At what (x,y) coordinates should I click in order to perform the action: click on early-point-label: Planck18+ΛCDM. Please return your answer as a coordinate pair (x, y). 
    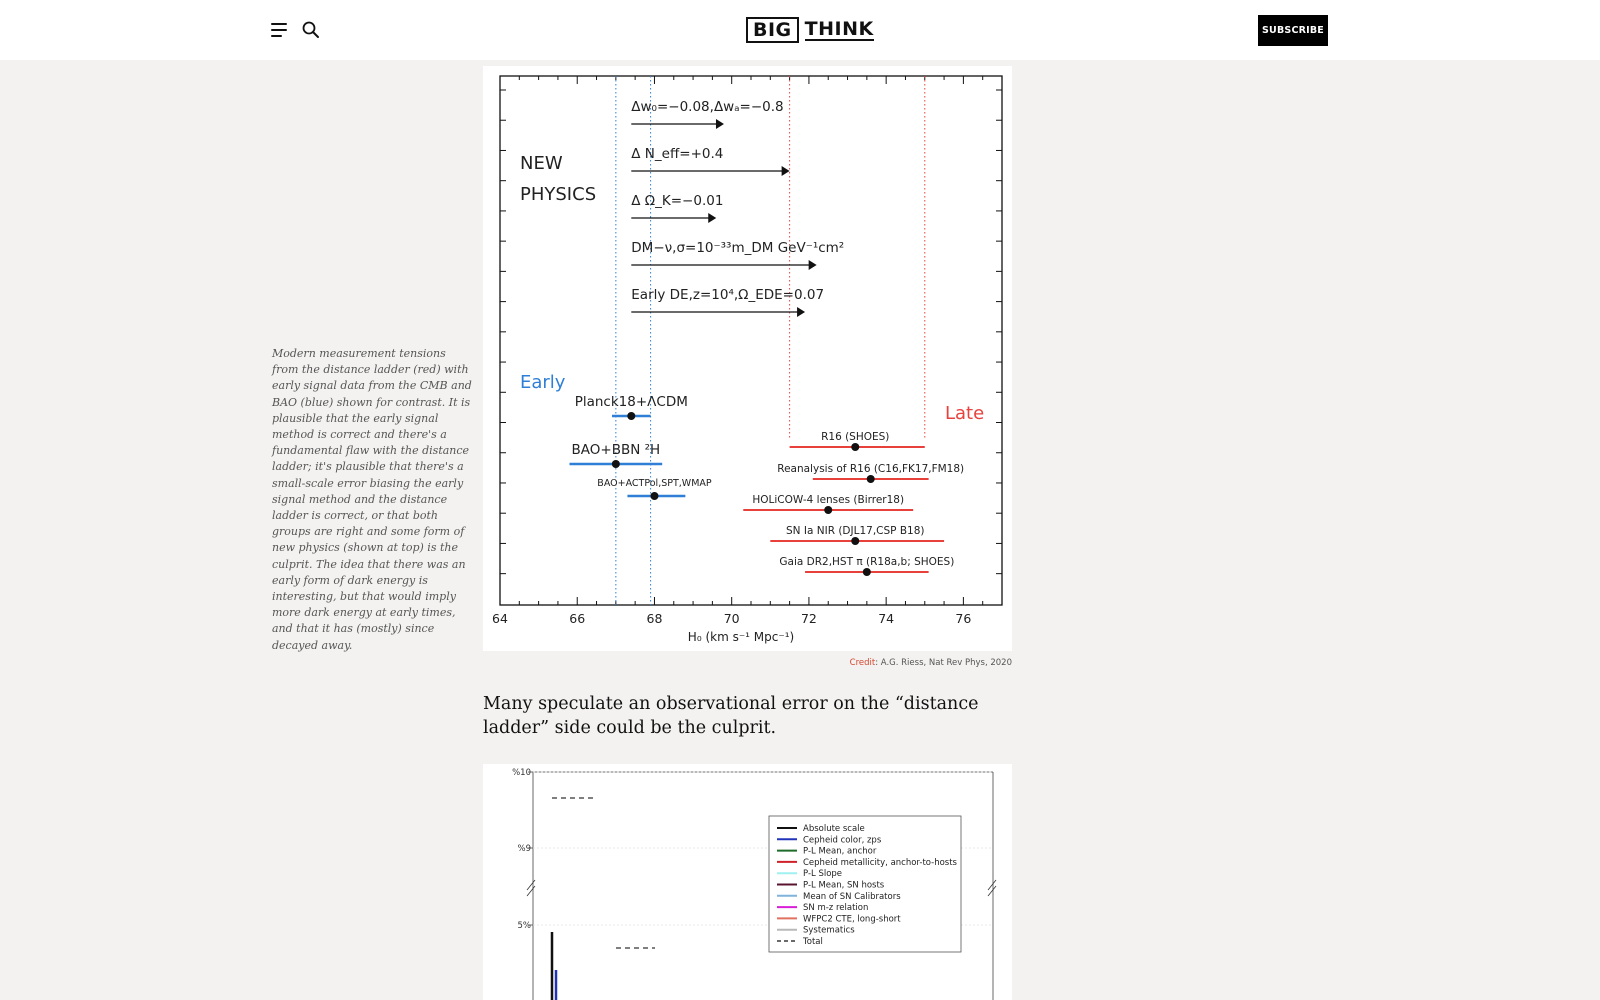
    Looking at the image, I should click on (631, 402).